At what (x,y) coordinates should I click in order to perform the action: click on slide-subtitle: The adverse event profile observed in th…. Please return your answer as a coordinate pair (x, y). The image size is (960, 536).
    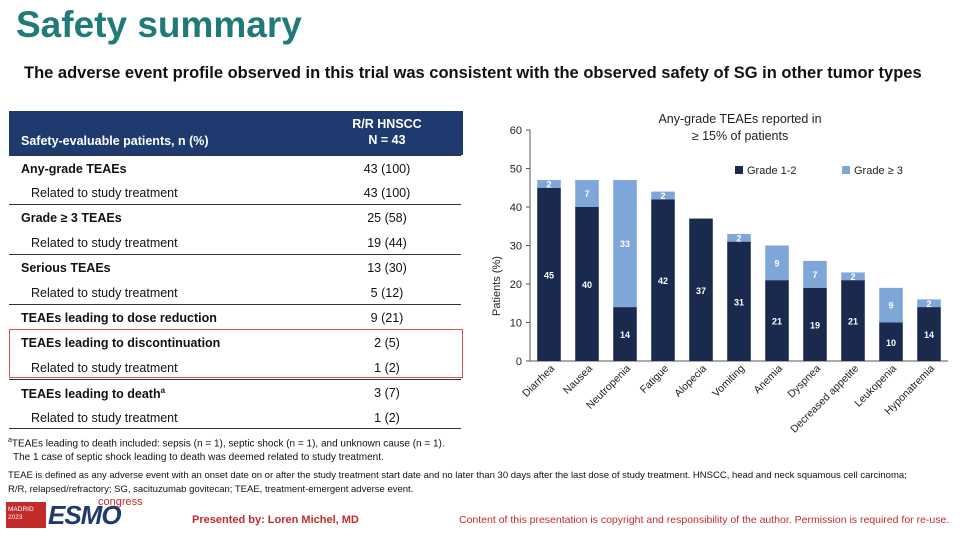
    Looking at the image, I should click on (473, 73).